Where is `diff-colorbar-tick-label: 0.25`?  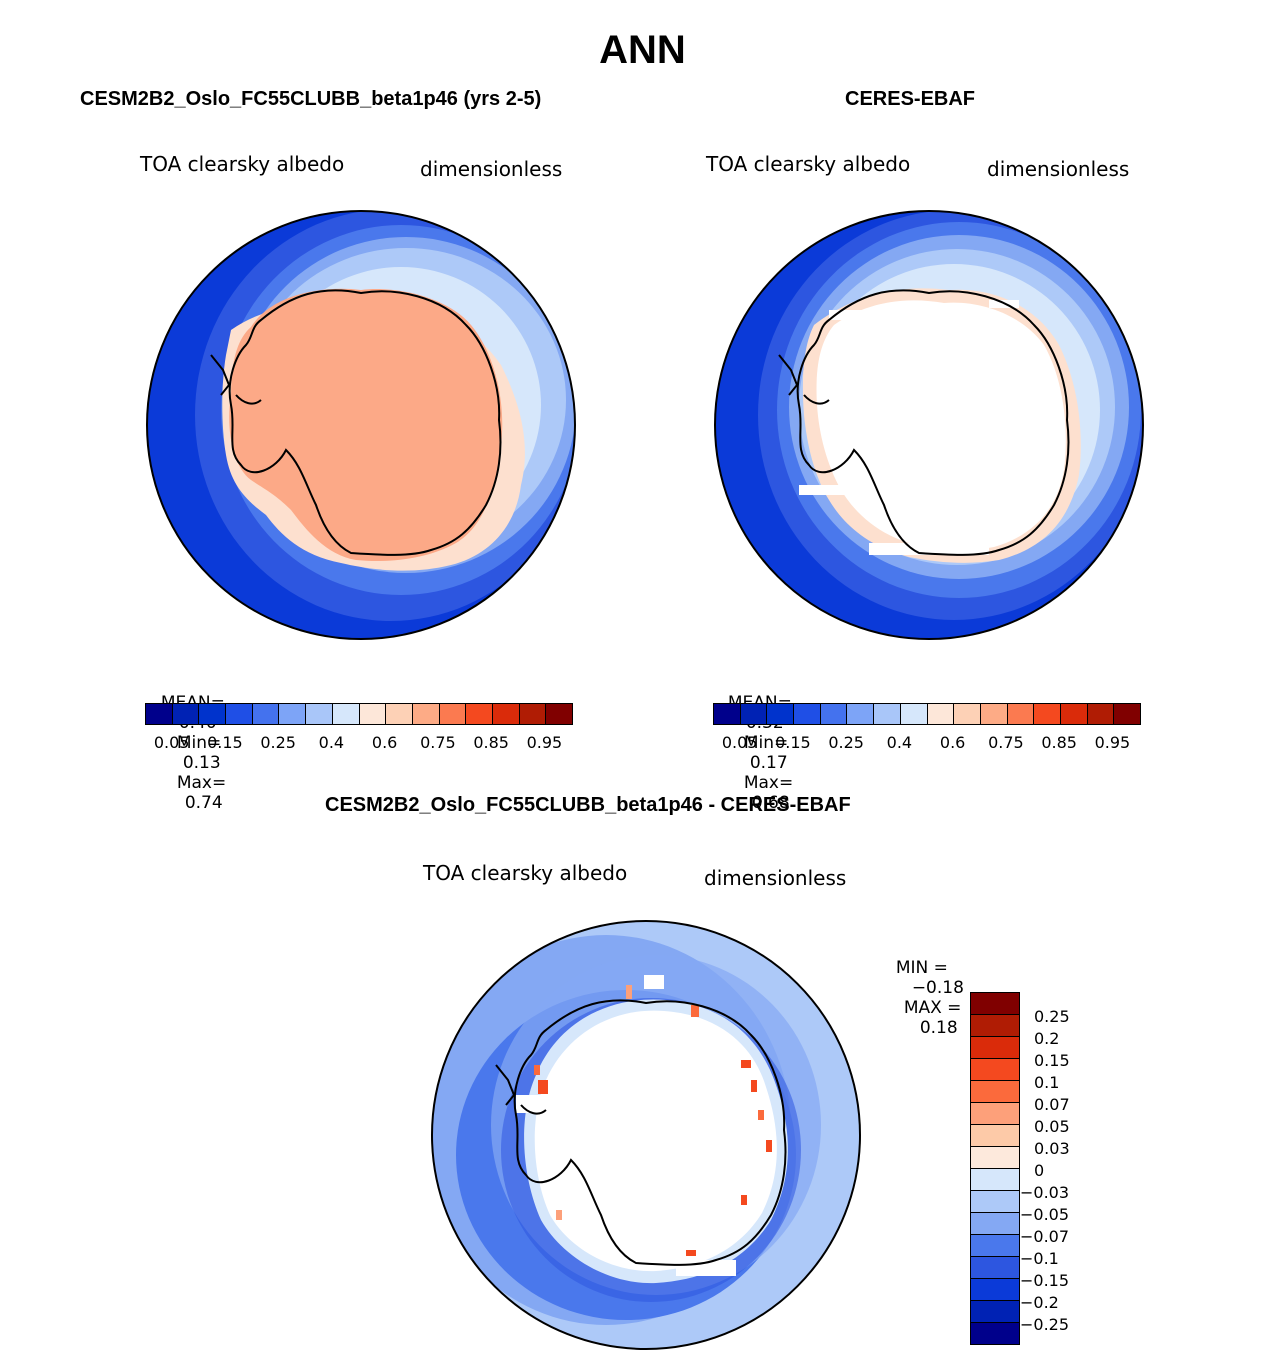 diff-colorbar-tick-label: 0.25 is located at coordinates (1052, 1016).